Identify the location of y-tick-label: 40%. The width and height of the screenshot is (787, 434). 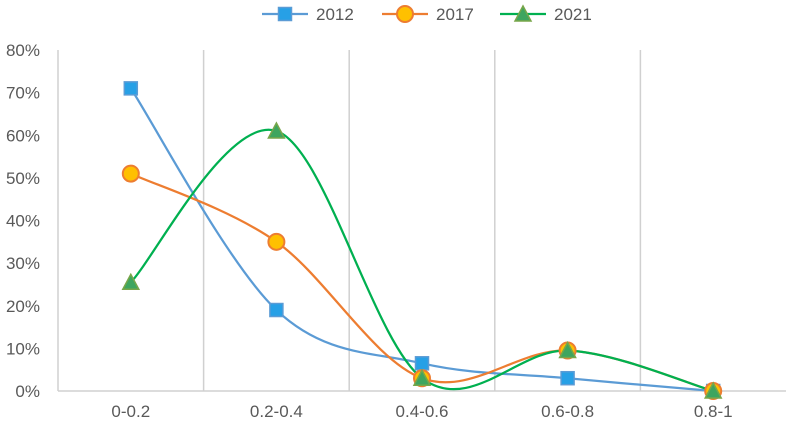
(23, 221).